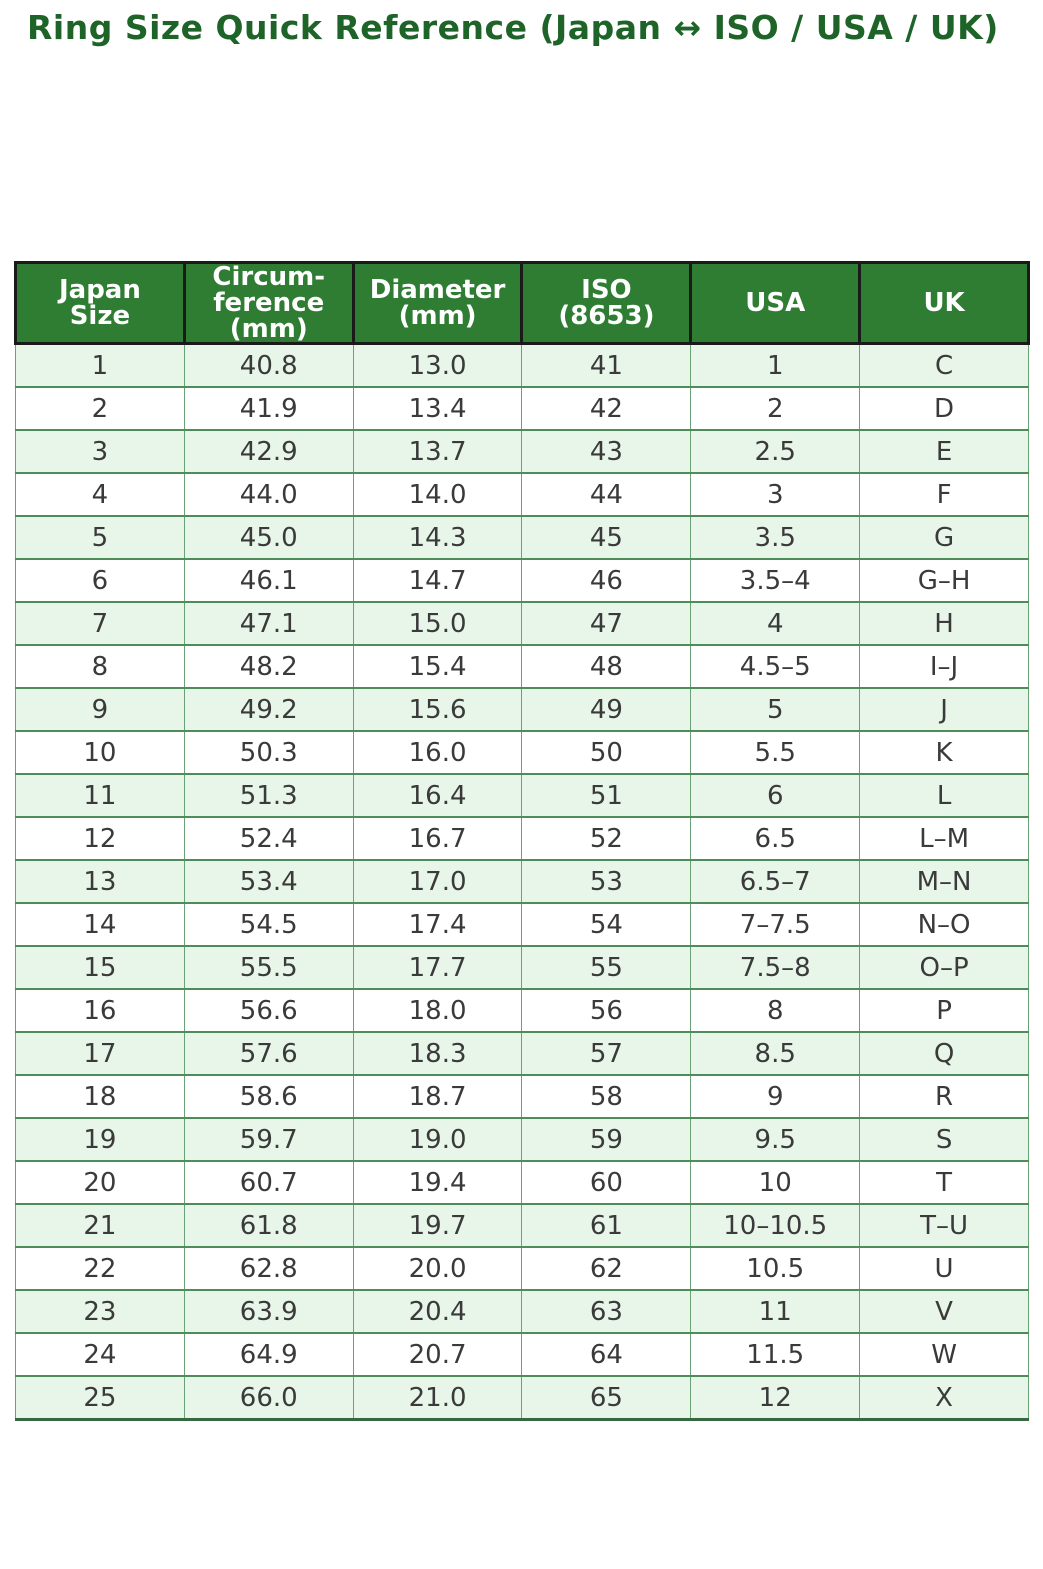 The image size is (1043, 1569). I want to click on table-row: 20 60.7 19.4 60 10 T, so click(522, 1182).